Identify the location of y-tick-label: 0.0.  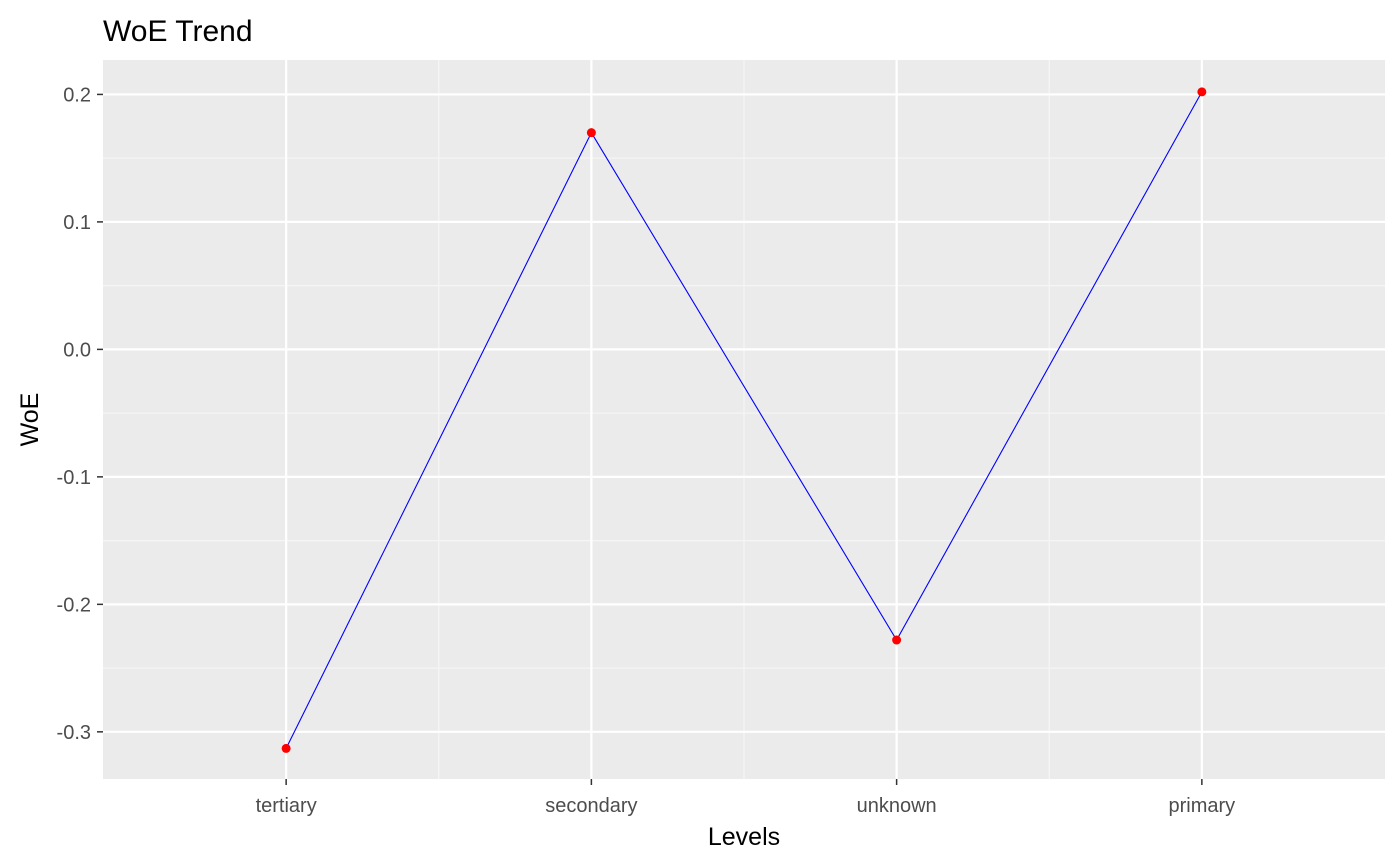
(77, 350).